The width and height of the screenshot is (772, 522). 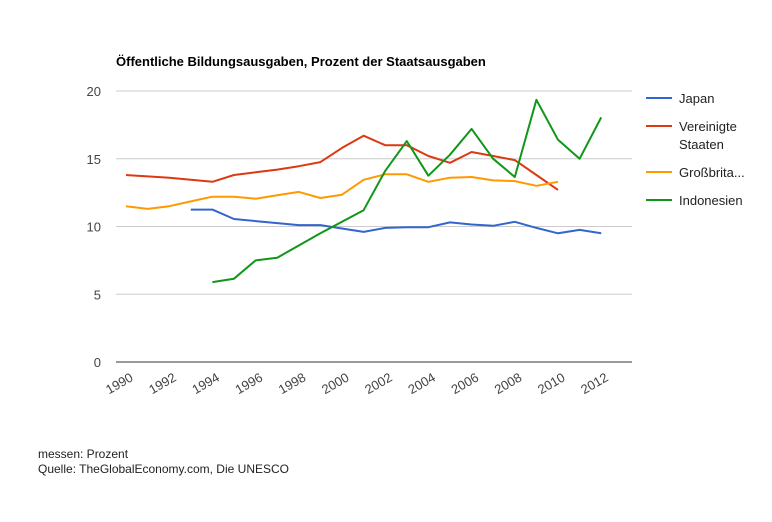 What do you see at coordinates (94, 91) in the screenshot?
I see `y-tick-label: 20` at bounding box center [94, 91].